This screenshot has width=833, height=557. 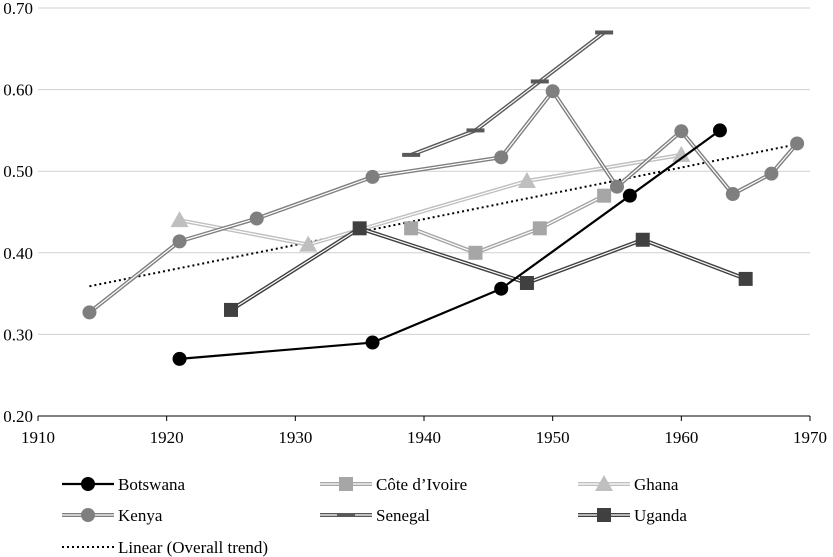 I want to click on legend-item-botswana: Botswana, so click(x=124, y=484).